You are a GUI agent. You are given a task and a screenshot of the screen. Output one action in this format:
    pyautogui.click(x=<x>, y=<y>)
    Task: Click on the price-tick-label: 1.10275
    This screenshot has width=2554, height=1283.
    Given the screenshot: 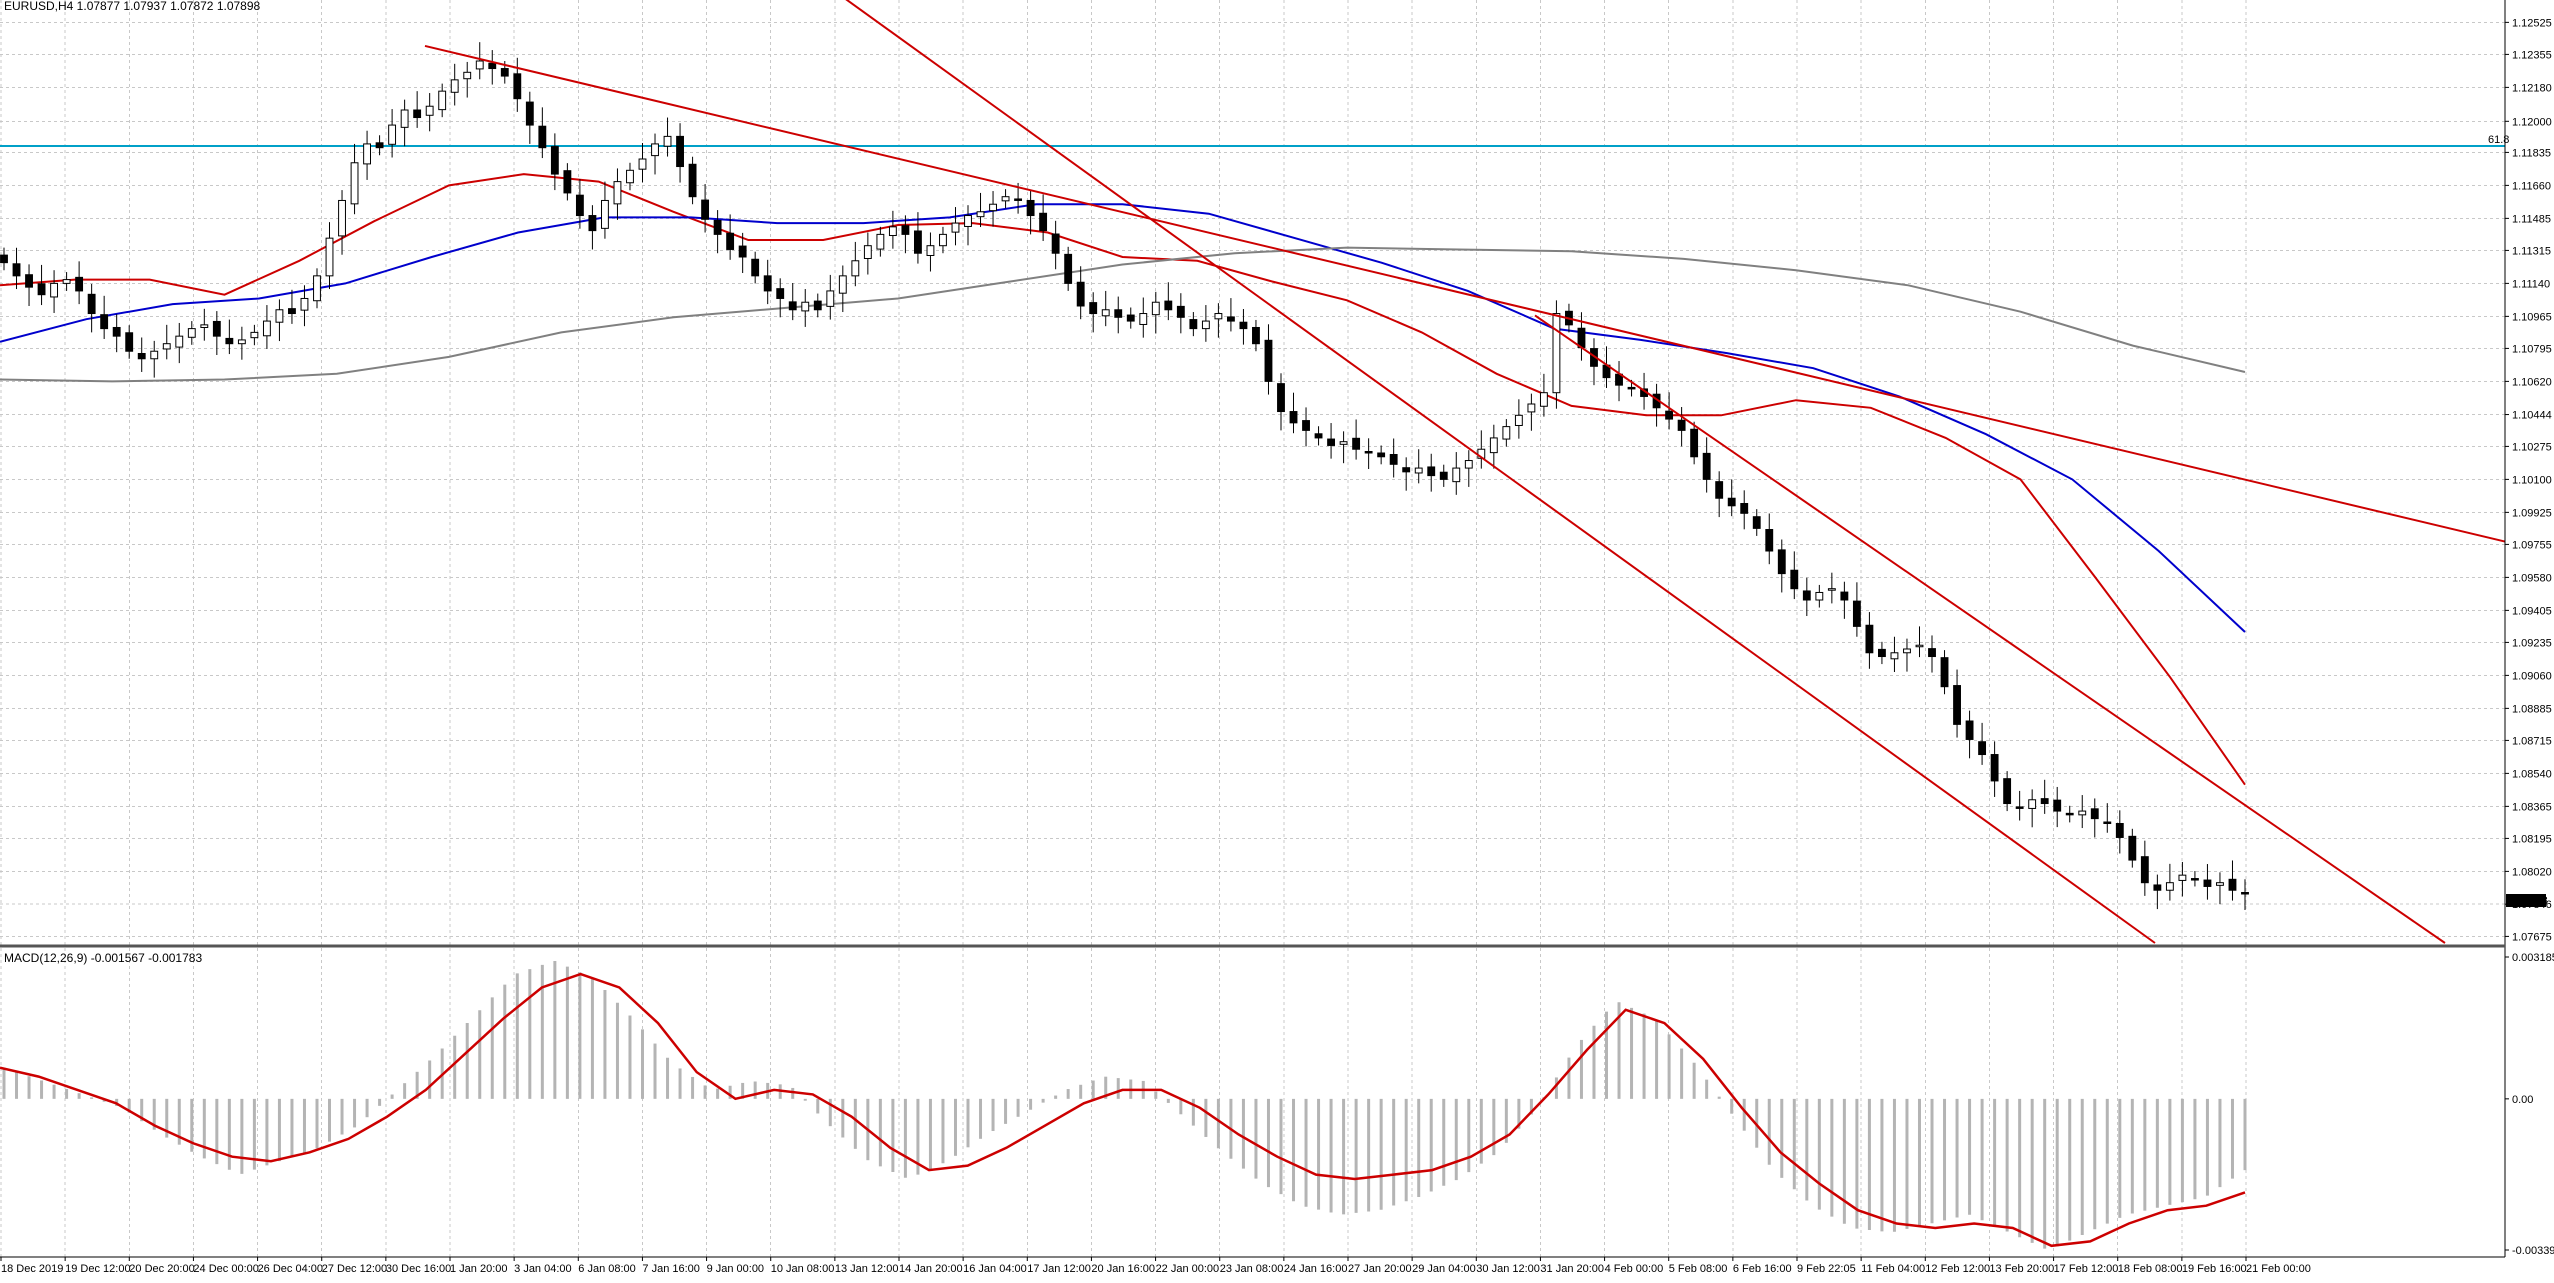 What is the action you would take?
    pyautogui.click(x=2532, y=447)
    